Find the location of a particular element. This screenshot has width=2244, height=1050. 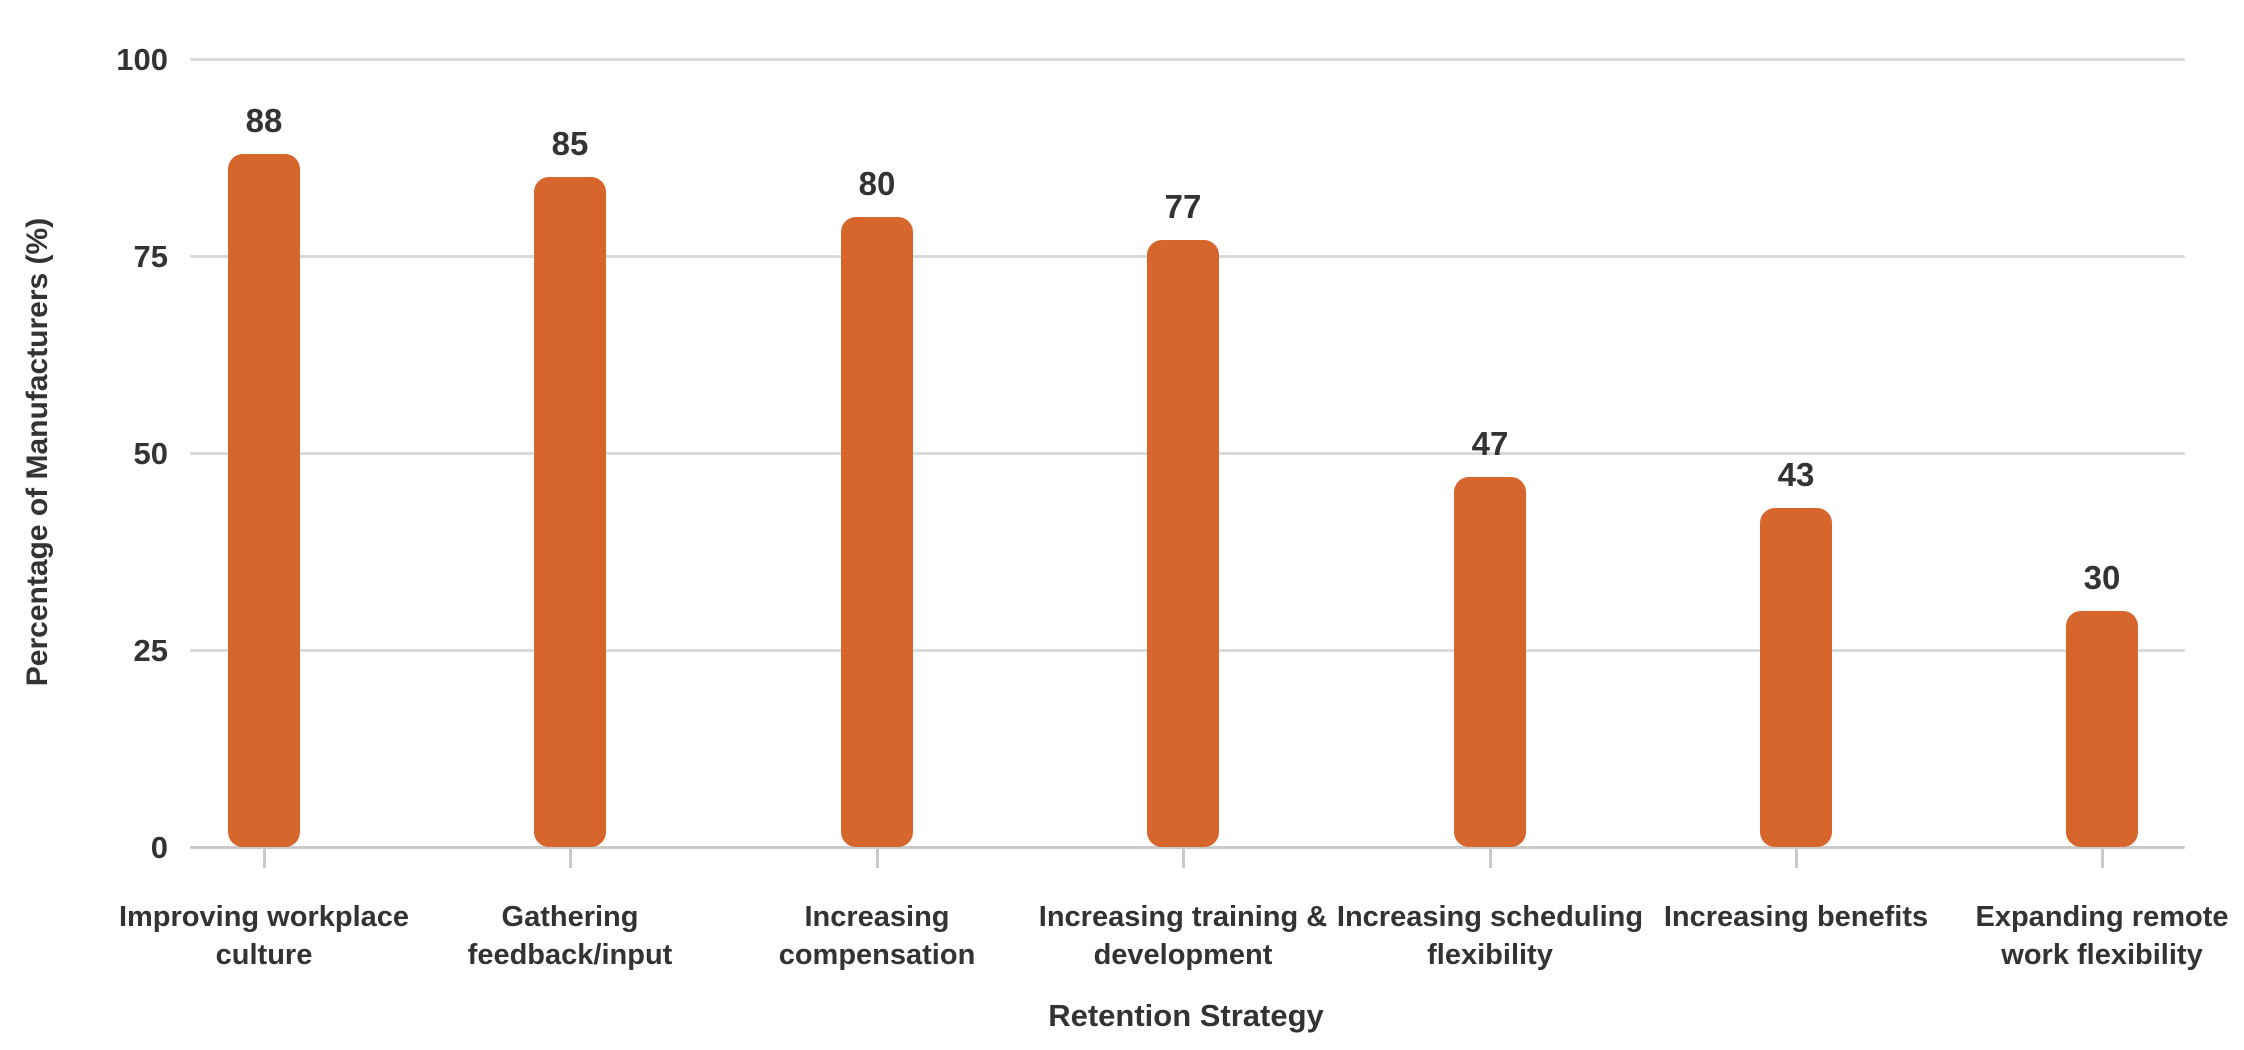

bar-value-label: 88 is located at coordinates (264, 120).